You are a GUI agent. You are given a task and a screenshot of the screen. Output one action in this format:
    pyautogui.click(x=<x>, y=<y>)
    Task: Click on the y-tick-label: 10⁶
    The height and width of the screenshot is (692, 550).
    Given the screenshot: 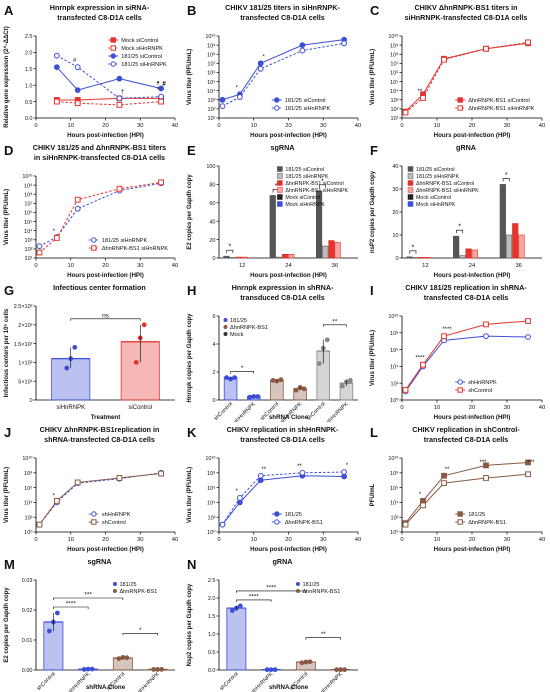 What is the action you would take?
    pyautogui.click(x=394, y=350)
    